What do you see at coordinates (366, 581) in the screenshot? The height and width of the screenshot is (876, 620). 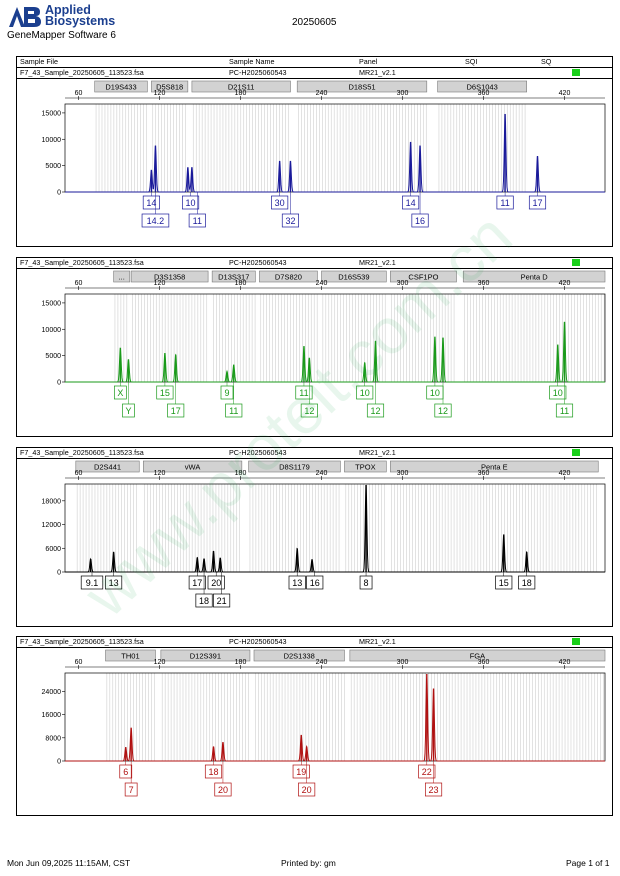 I see `allele-call-label: 8` at bounding box center [366, 581].